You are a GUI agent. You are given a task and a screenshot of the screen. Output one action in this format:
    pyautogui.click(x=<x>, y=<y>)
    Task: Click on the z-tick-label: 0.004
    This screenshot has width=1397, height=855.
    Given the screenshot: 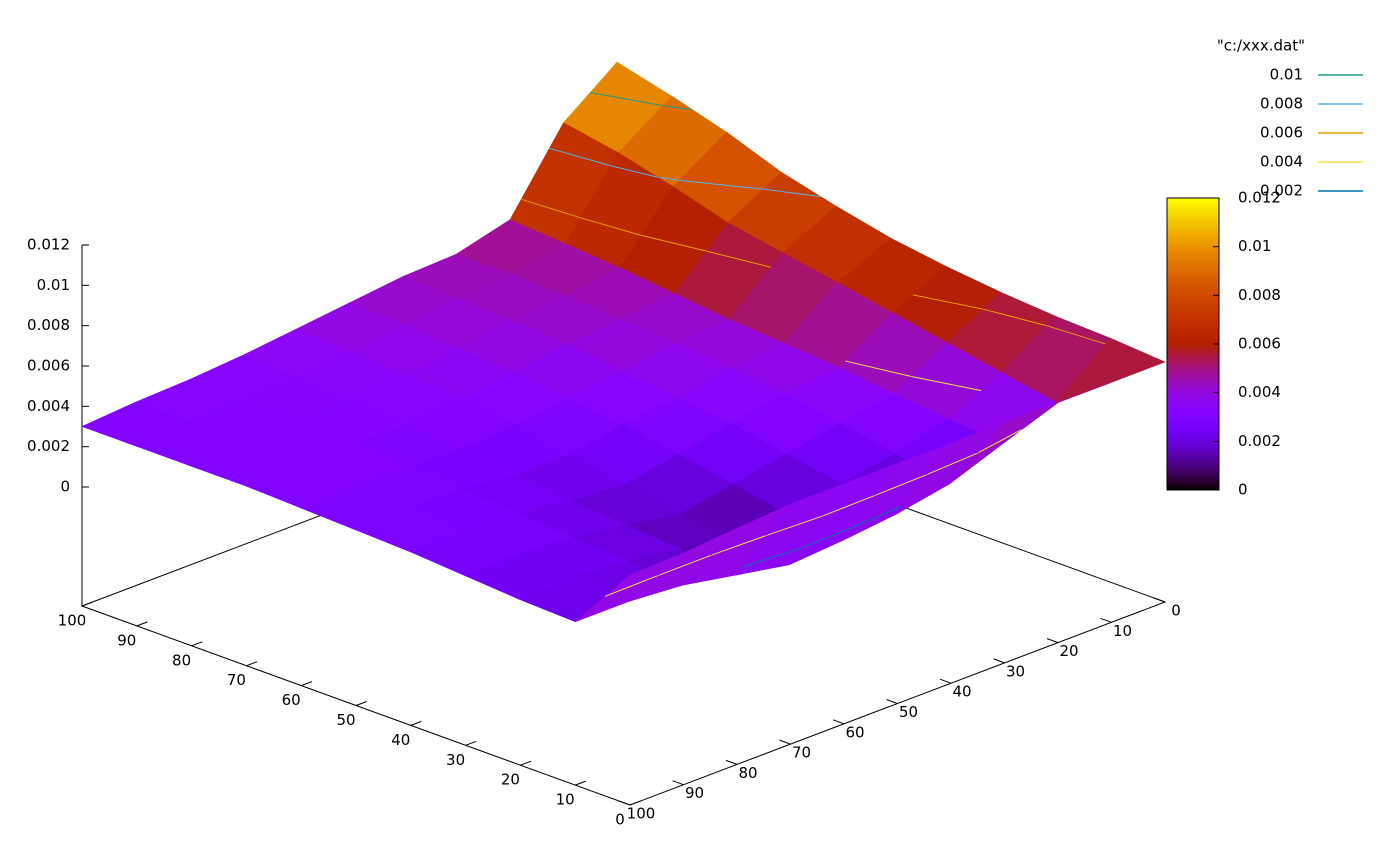 What is the action you would take?
    pyautogui.click(x=48, y=406)
    